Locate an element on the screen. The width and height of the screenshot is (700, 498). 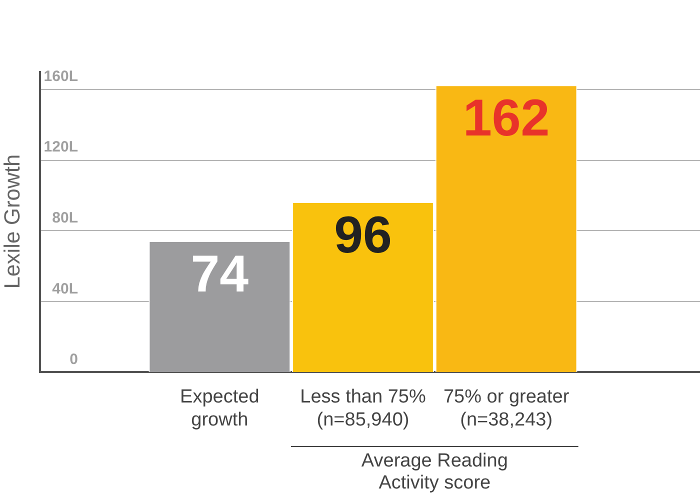
y-tick-label: 0 is located at coordinates (74, 359).